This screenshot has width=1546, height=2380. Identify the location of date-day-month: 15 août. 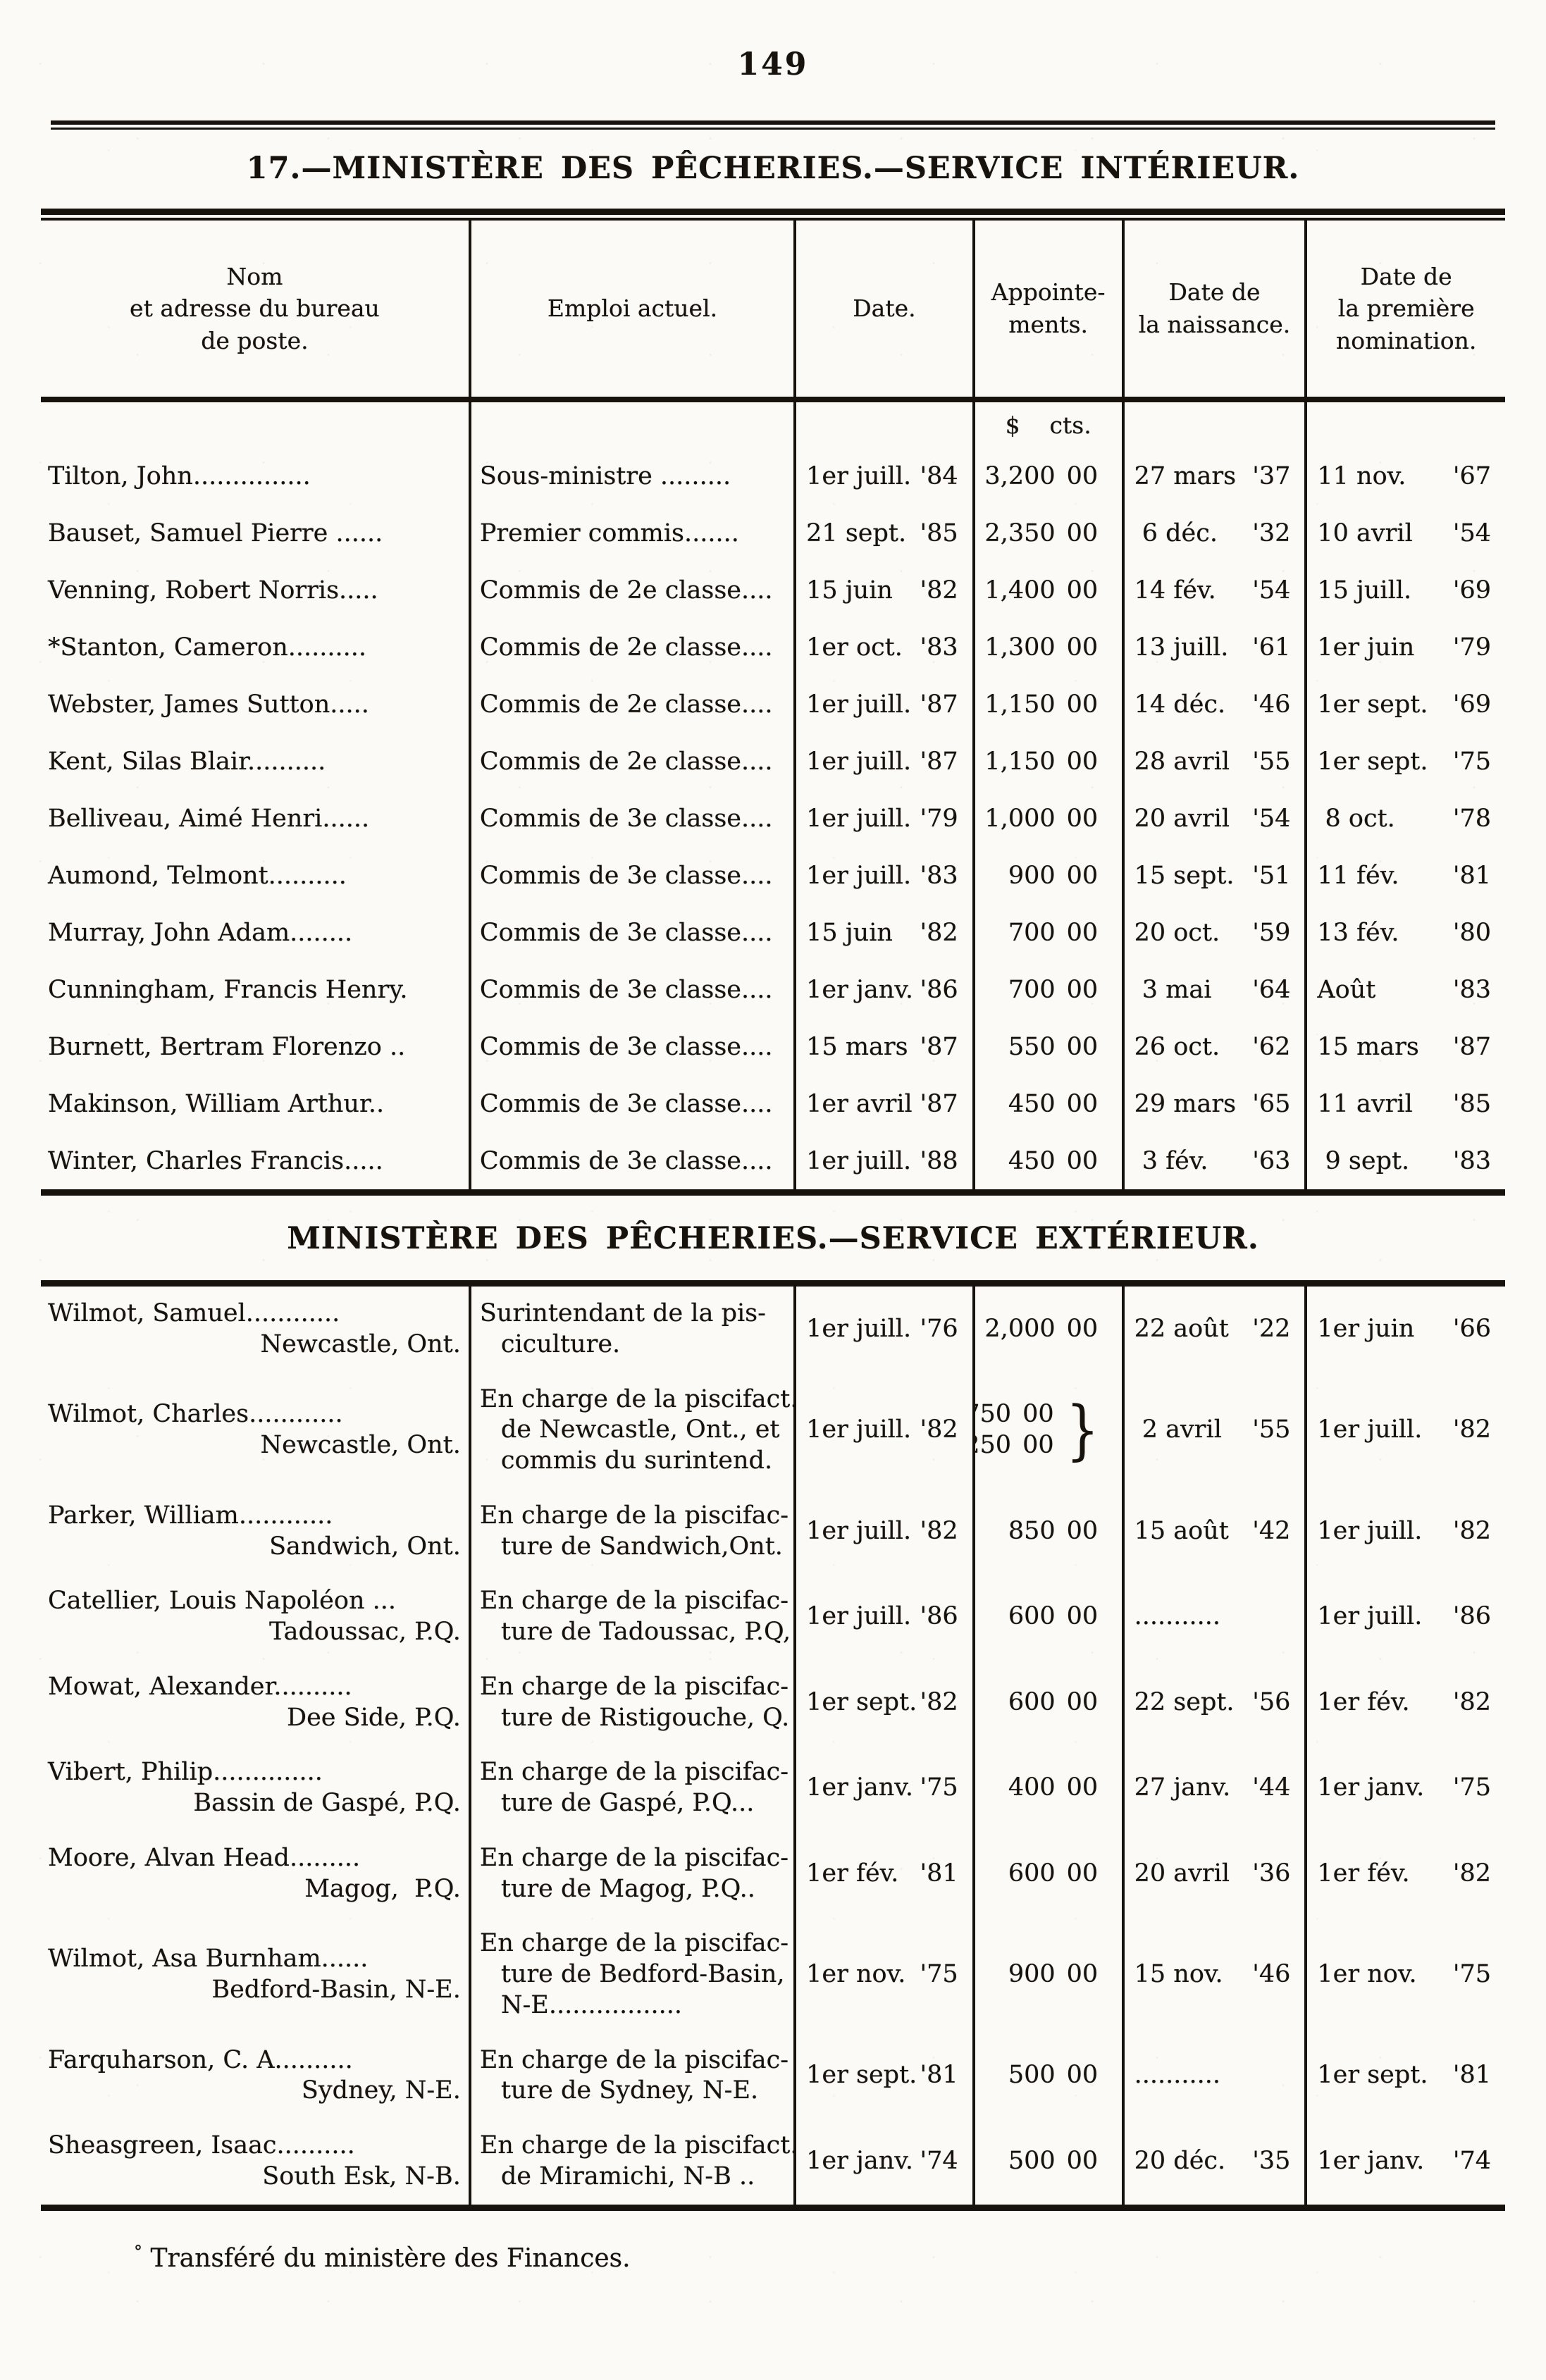
(1181, 1530).